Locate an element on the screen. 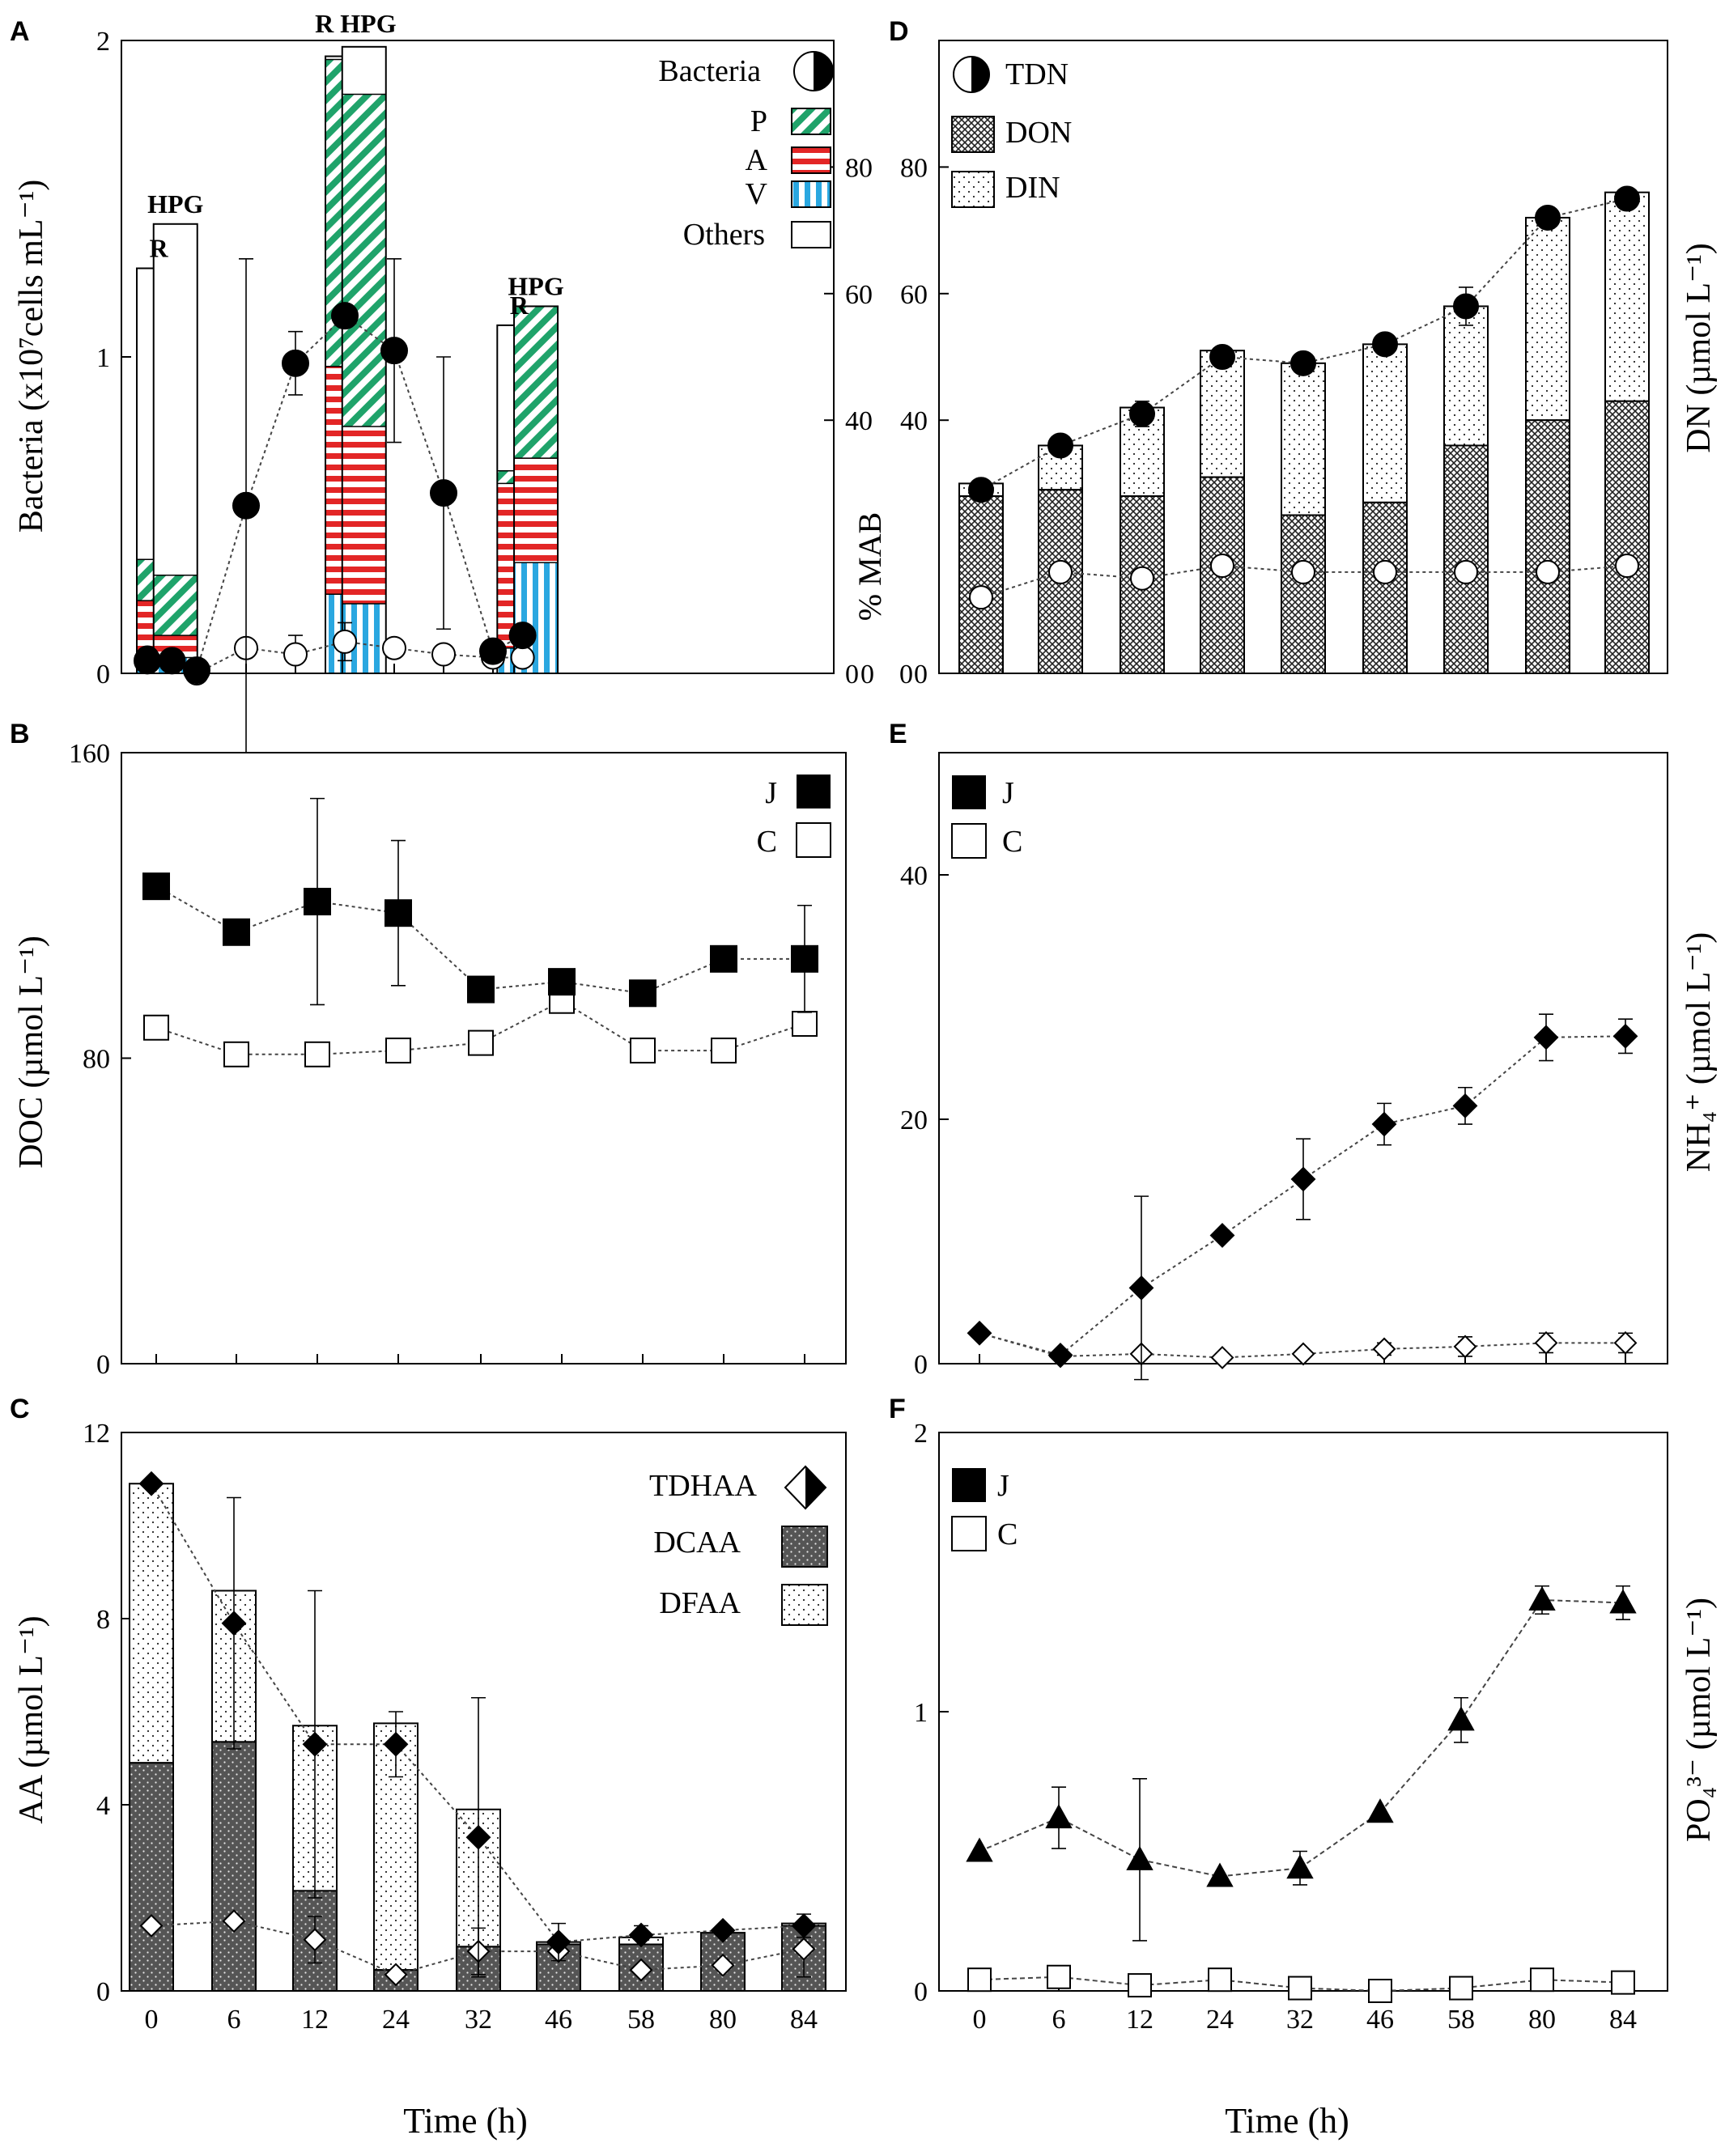 This screenshot has height=2156, width=1725. legend-swatch-DIN is located at coordinates (973, 189).